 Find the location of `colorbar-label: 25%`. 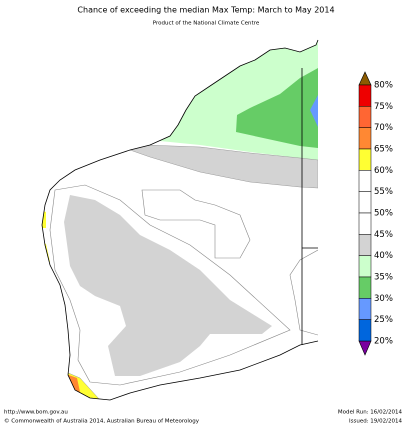

colorbar-label: 25% is located at coordinates (383, 320).